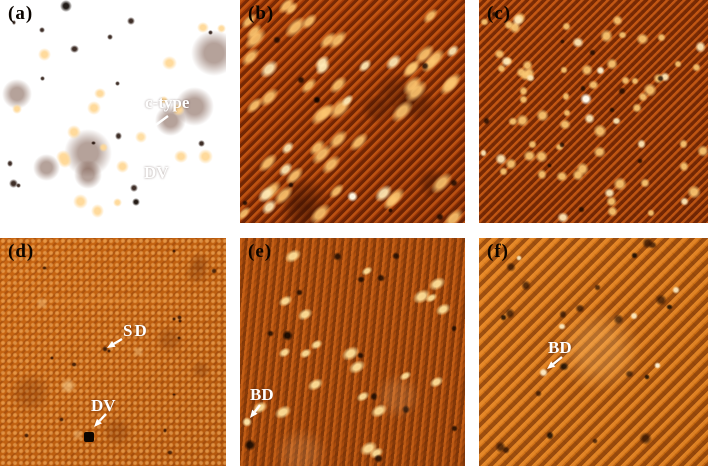  What do you see at coordinates (21, 251) in the screenshot?
I see `panel-label-d: (d)` at bounding box center [21, 251].